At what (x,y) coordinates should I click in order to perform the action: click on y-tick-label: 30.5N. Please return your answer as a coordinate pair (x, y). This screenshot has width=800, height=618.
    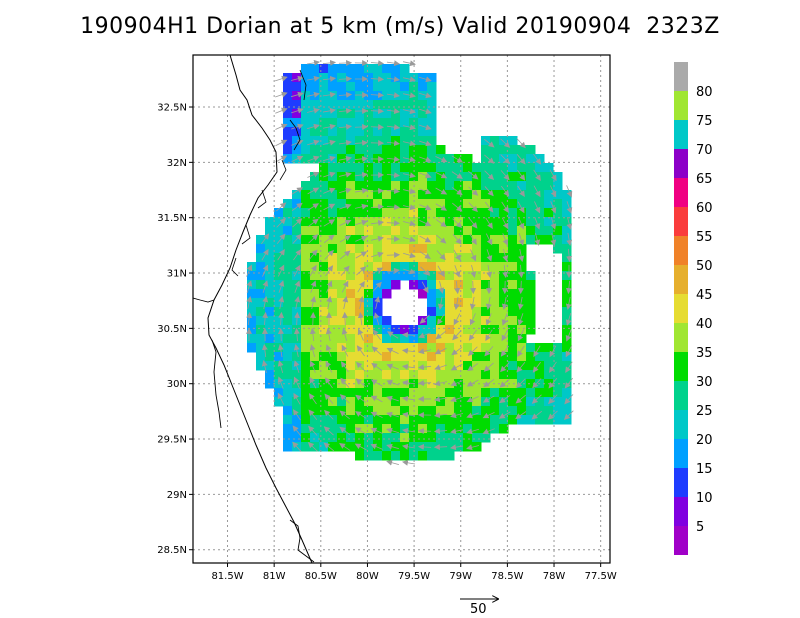
    Looking at the image, I should click on (172, 329).